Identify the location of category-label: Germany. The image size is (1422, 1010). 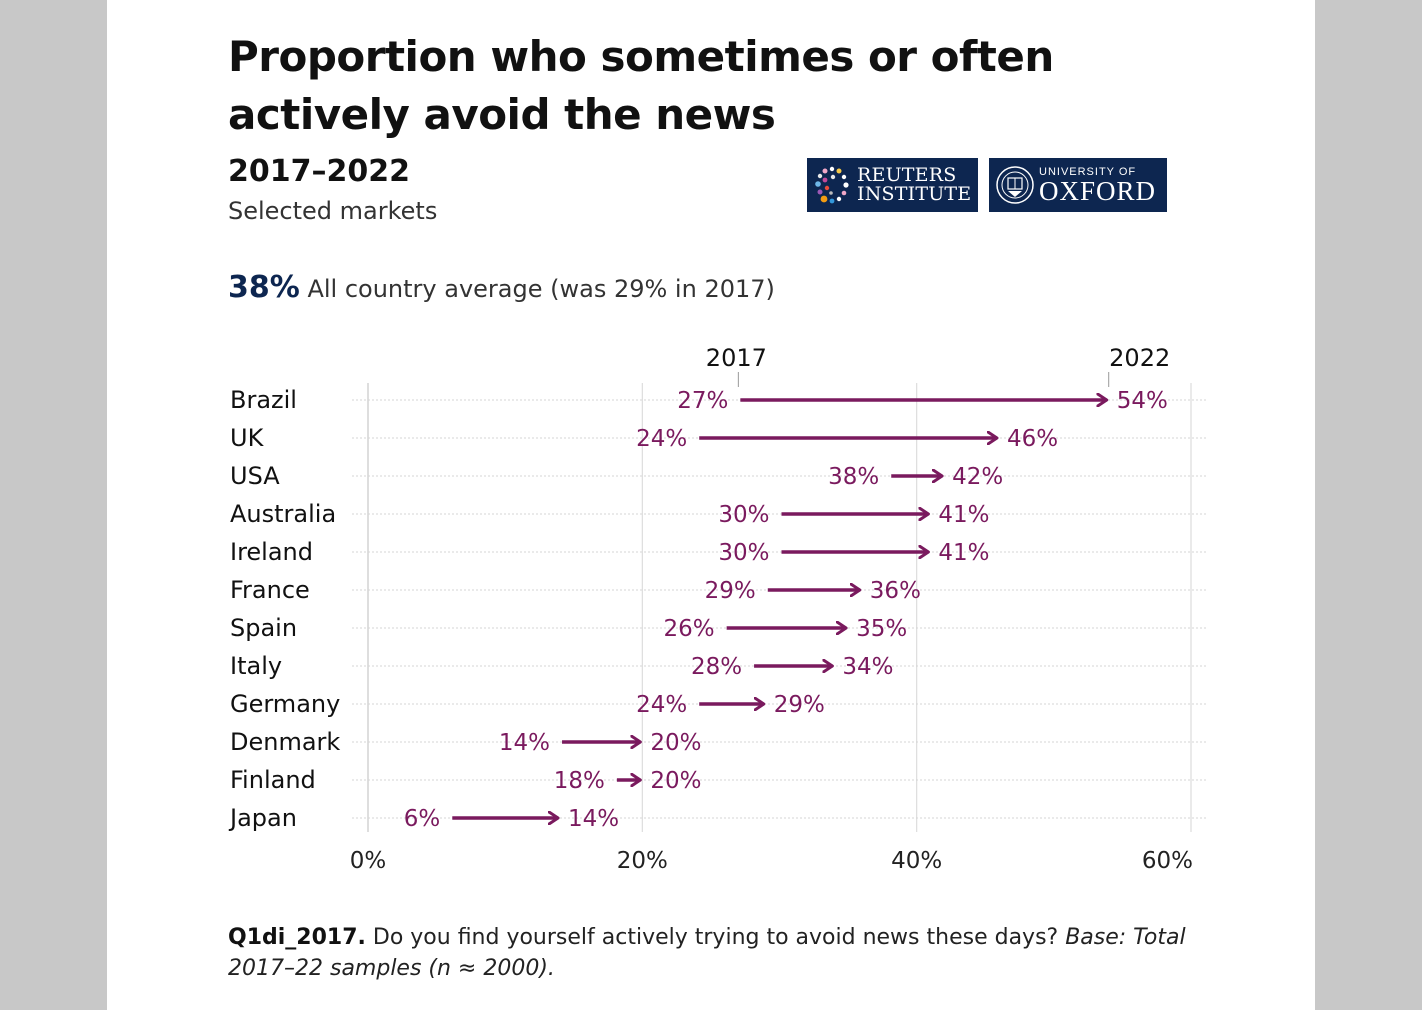
(285, 704).